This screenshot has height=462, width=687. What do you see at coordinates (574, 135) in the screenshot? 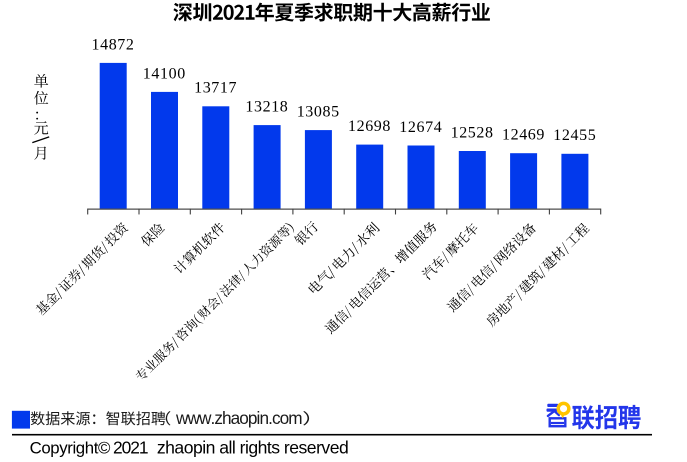
I see `svg-text: 12455` at bounding box center [574, 135].